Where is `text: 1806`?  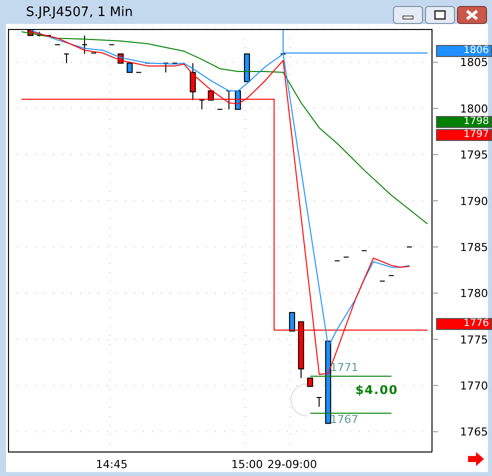 text: 1806 is located at coordinates (464, 51).